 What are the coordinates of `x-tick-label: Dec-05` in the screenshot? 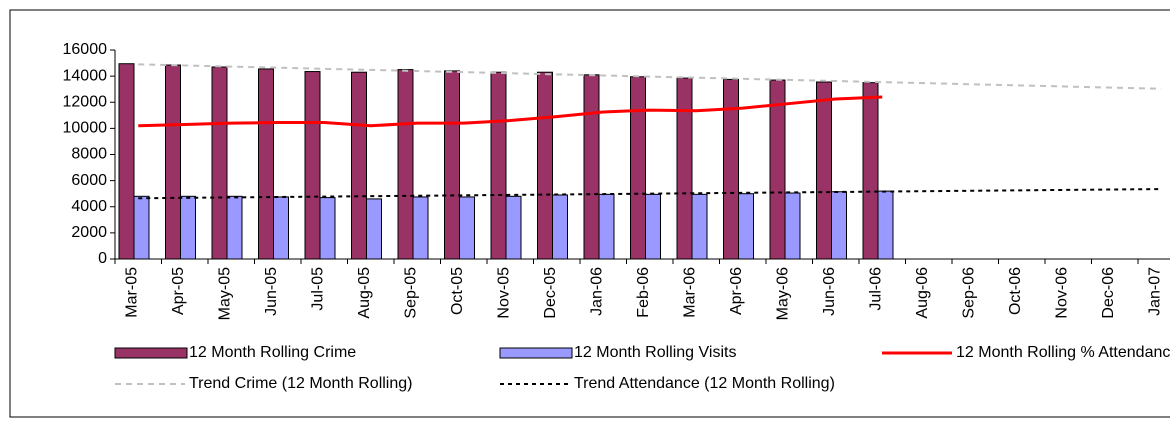 It's located at (550, 293).